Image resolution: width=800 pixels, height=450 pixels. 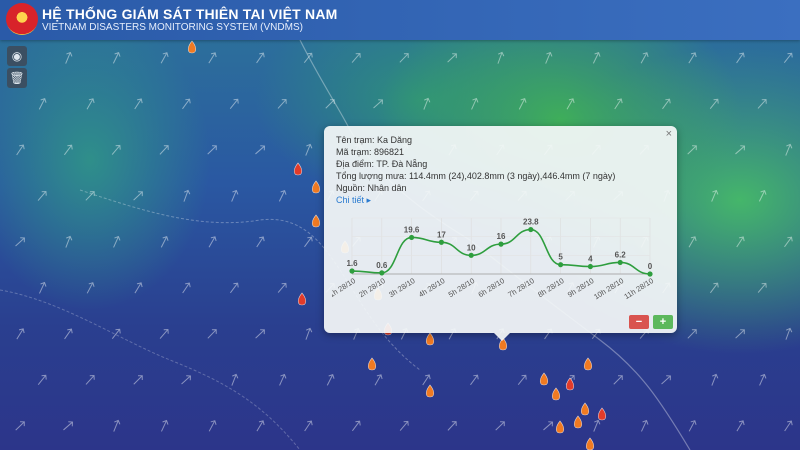 What do you see at coordinates (374, 140) in the screenshot?
I see `station-name: Tên trạm: Ka Dăng` at bounding box center [374, 140].